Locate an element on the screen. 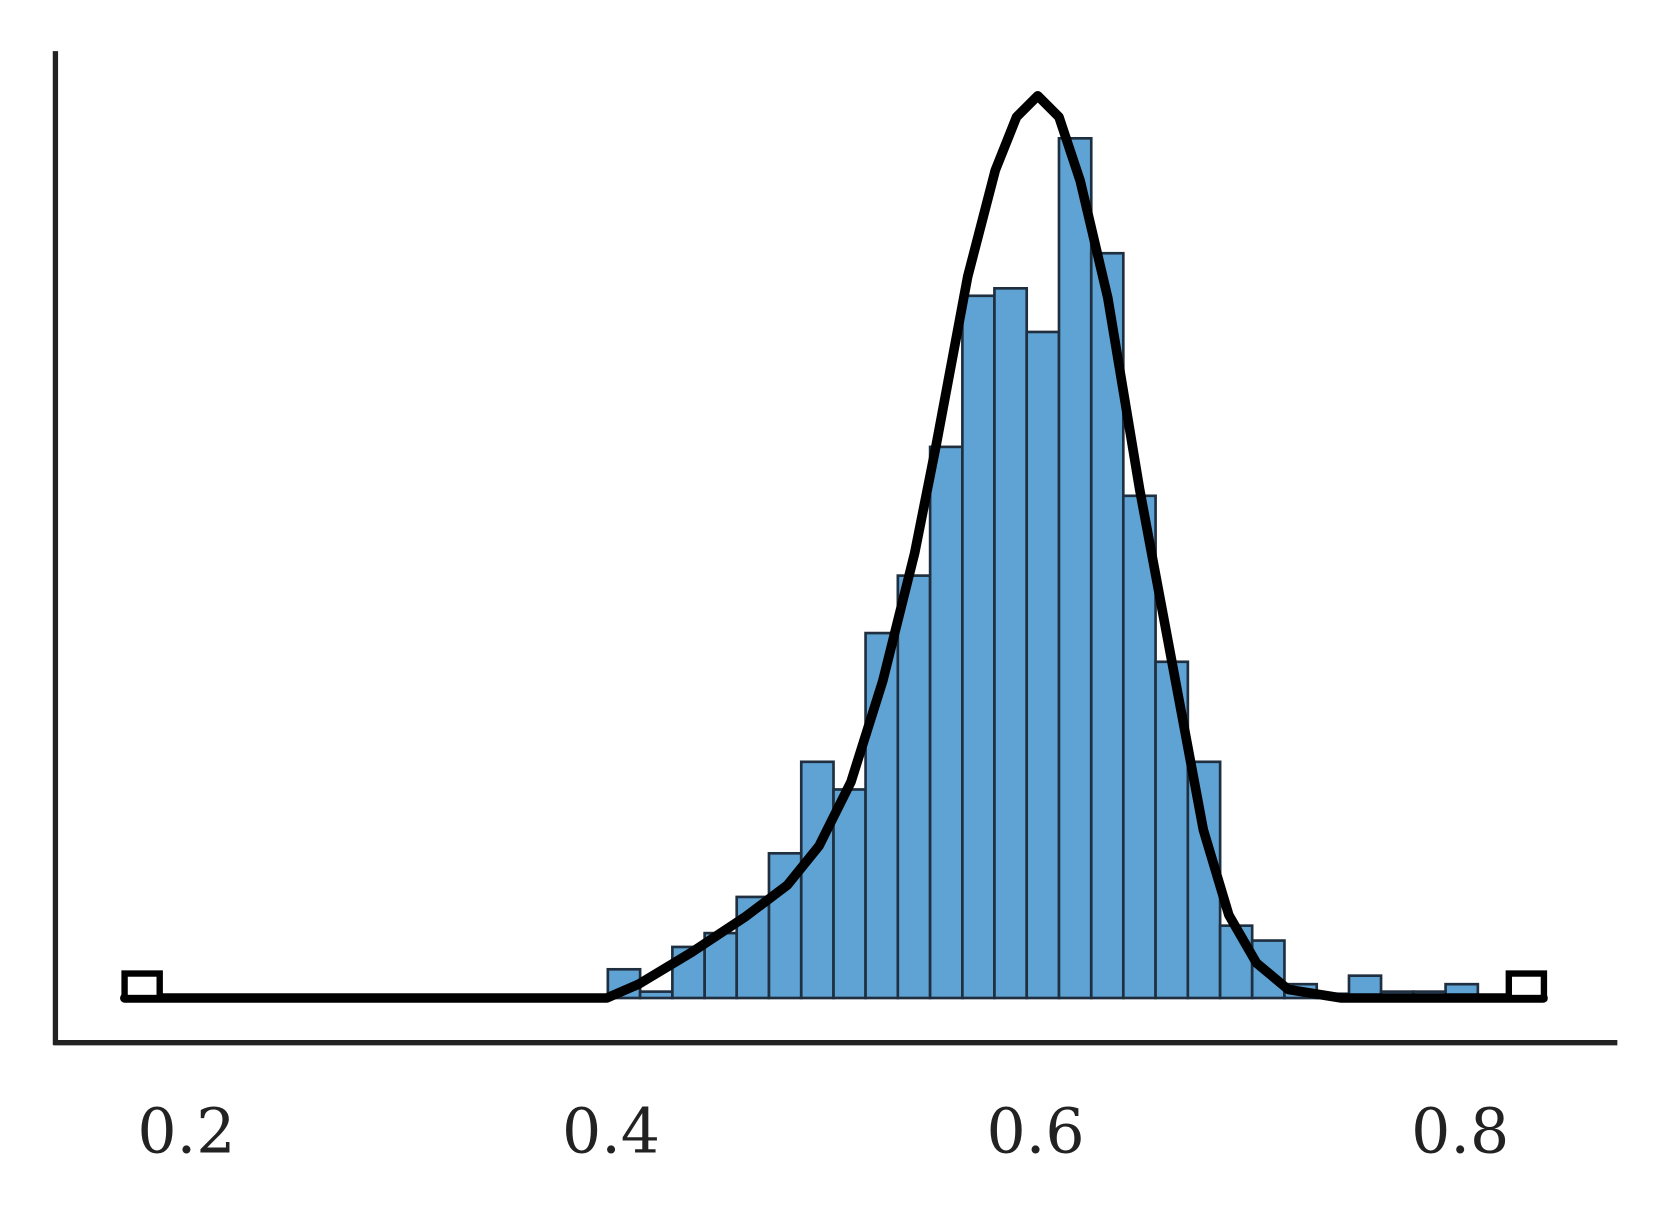 Image resolution: width=1660 pixels, height=1214 pixels. x-tick-label: 0.2 is located at coordinates (186, 1131).